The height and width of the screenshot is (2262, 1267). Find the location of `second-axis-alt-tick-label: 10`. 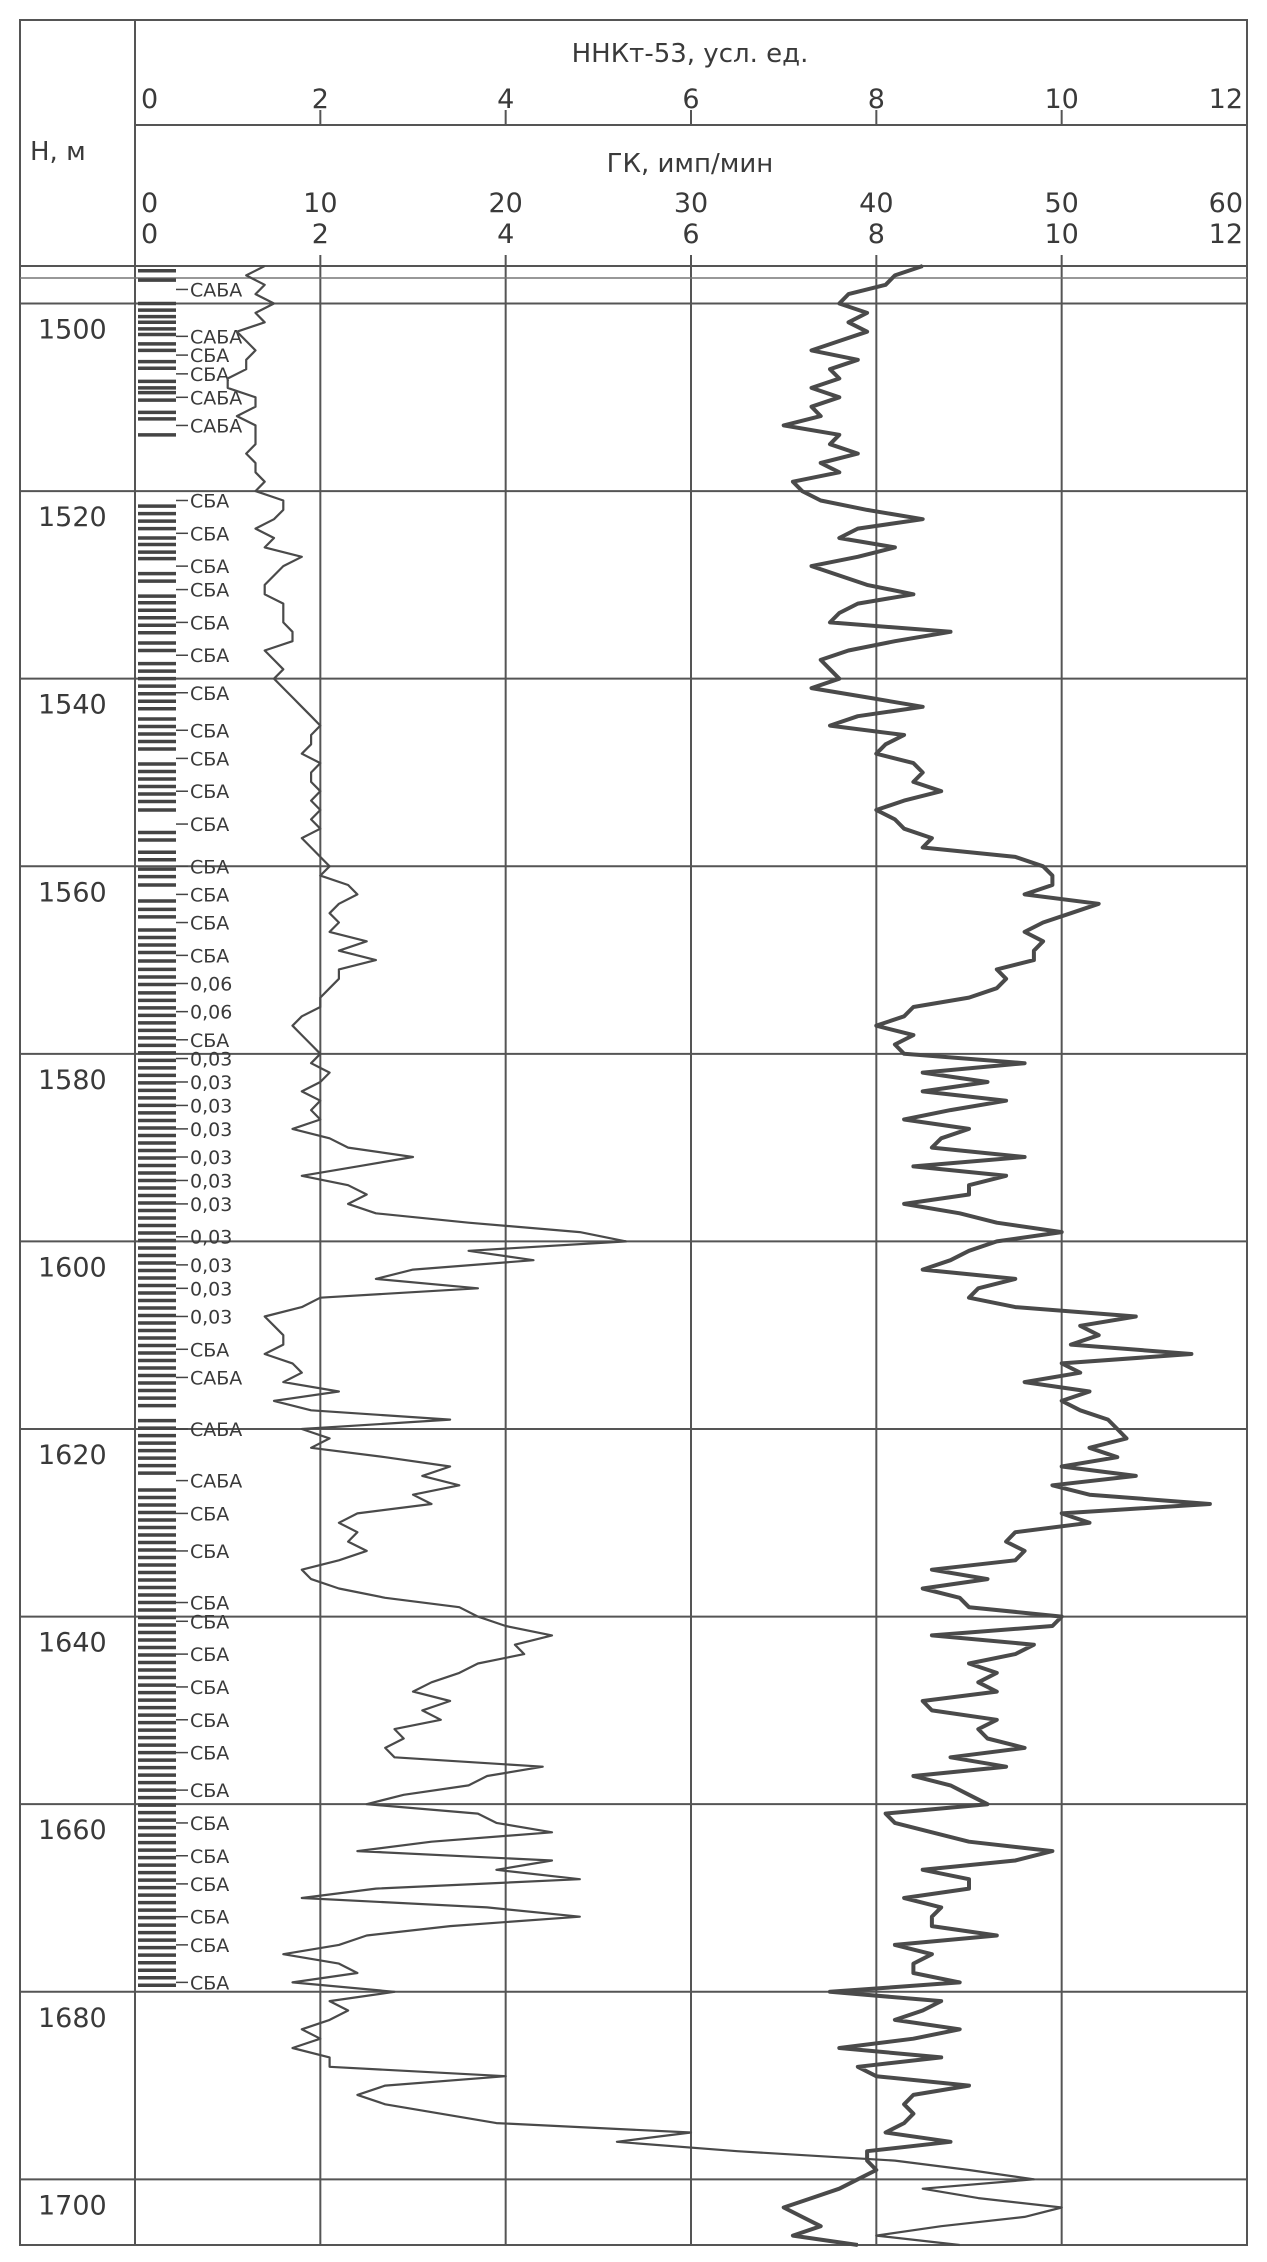

second-axis-alt-tick-label: 10 is located at coordinates (1061, 234).